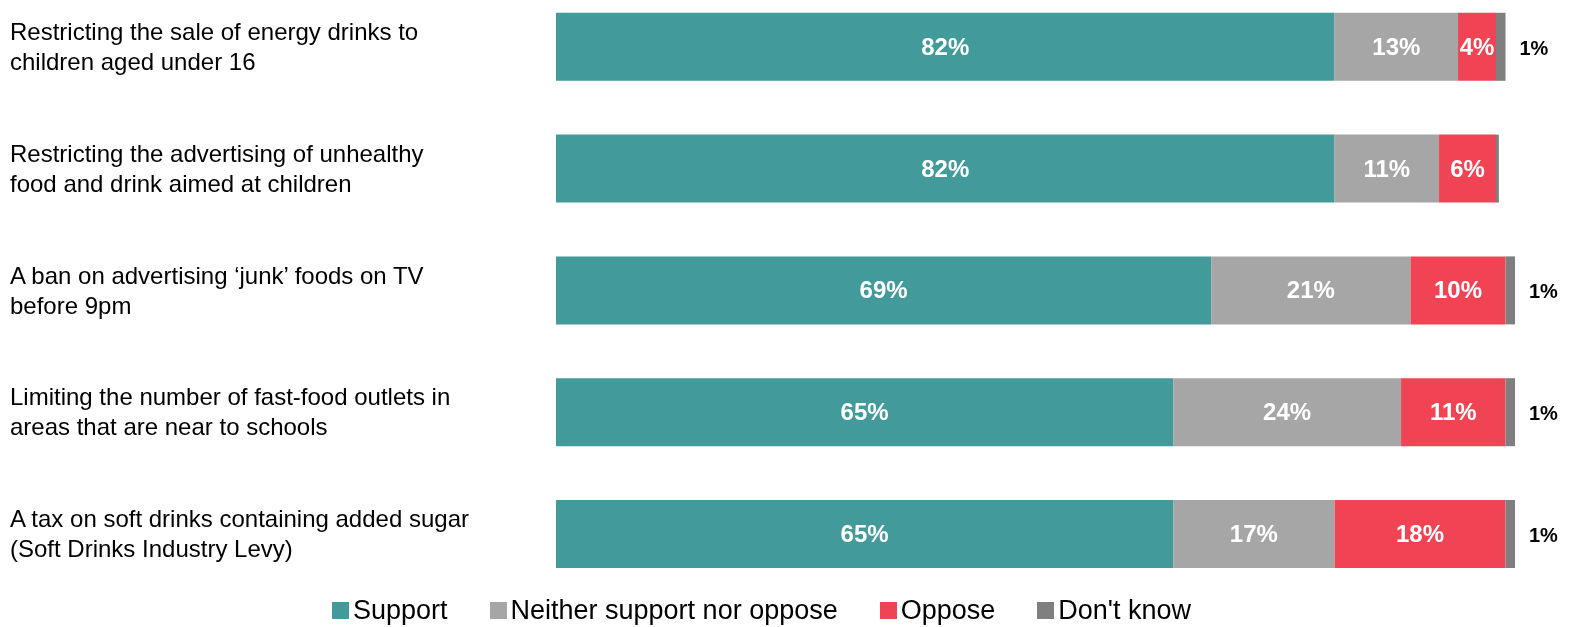 The image size is (1583, 627). I want to click on data-label: 6%, so click(1467, 168).